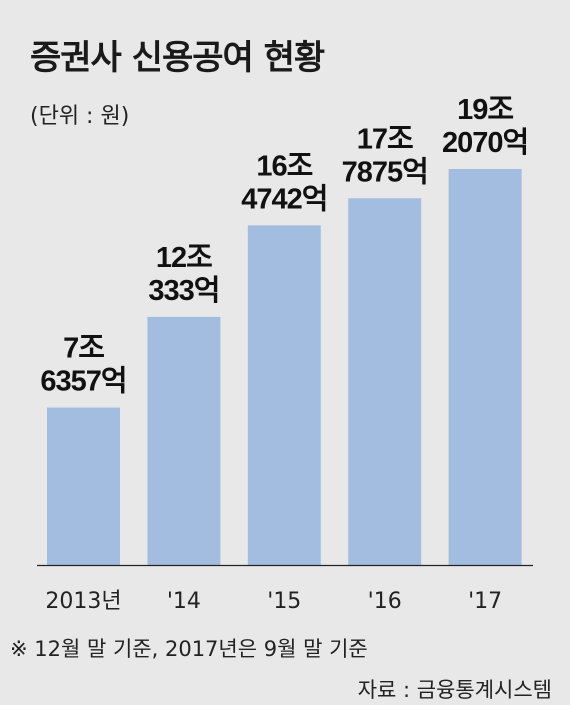 This screenshot has width=570, height=705. What do you see at coordinates (485, 601) in the screenshot?
I see `x-tick-label-4: '17` at bounding box center [485, 601].